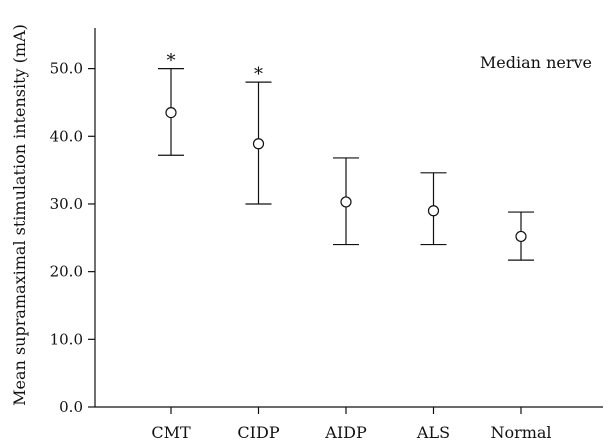 Image resolution: width=613 pixels, height=444 pixels. I want to click on error-bar-group-aidp, so click(346, 201).